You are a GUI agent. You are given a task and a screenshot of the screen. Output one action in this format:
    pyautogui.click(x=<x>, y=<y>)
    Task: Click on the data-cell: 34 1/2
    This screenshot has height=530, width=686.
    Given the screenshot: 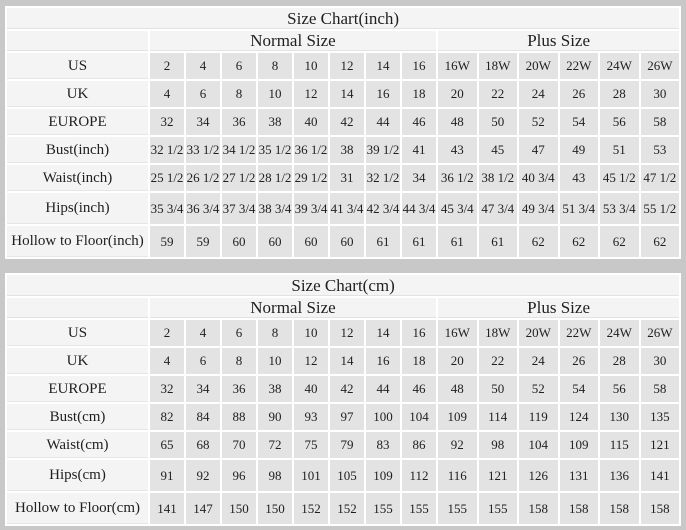 What is the action you would take?
    pyautogui.click(x=239, y=150)
    